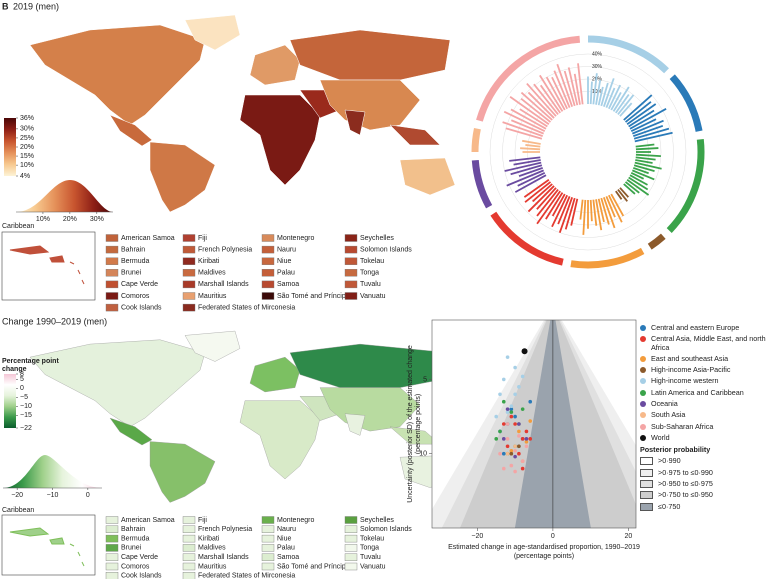 The width and height of the screenshot is (774, 579). Describe the element at coordinates (423, 454) in the screenshot. I see `y-tick-label: 10` at that location.